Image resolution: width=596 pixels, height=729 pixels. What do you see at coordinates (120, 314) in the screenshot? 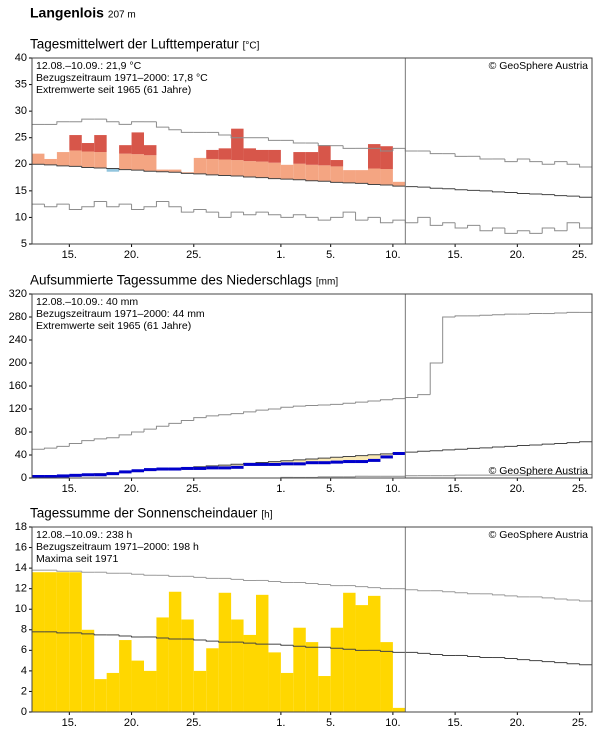
I see `annotation: Bezugszeitraum 1971–2000: 44 mm` at bounding box center [120, 314].